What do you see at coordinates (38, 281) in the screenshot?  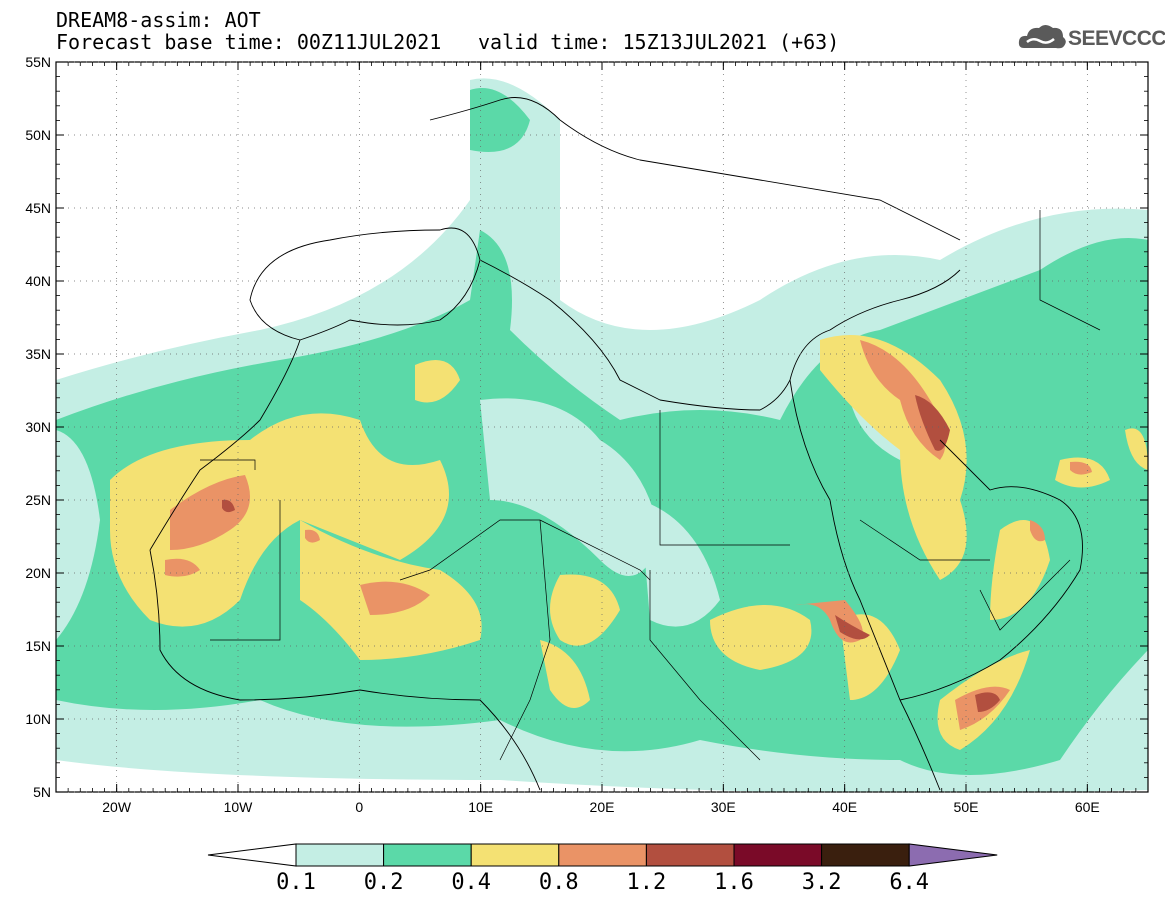 I see `lat-tick-label: 40N` at bounding box center [38, 281].